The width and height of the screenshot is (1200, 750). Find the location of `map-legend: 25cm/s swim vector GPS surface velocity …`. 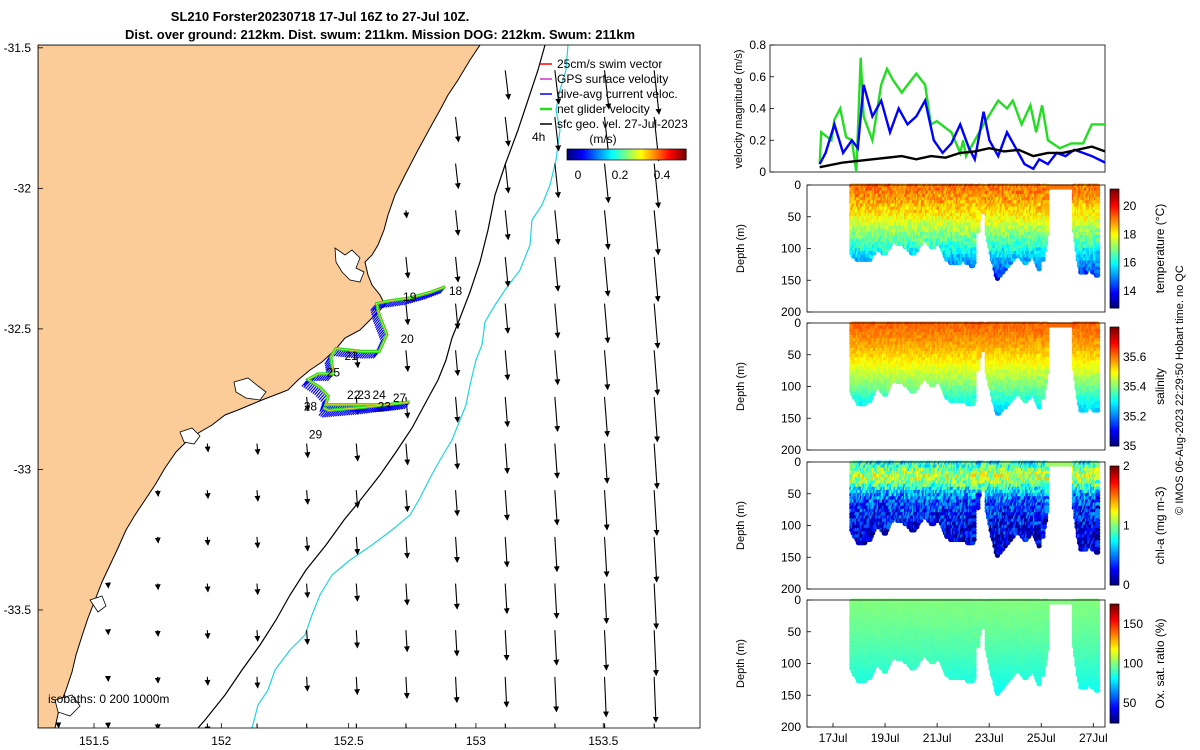

map-legend: 25cm/s swim vector GPS surface velocity … is located at coordinates (614, 94).